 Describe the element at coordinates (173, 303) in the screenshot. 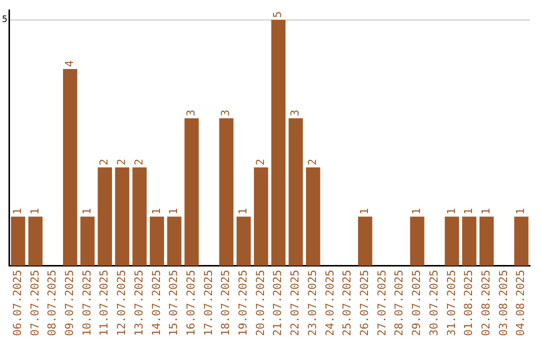

I see `x-tick-label: 15.07.2025` at that location.